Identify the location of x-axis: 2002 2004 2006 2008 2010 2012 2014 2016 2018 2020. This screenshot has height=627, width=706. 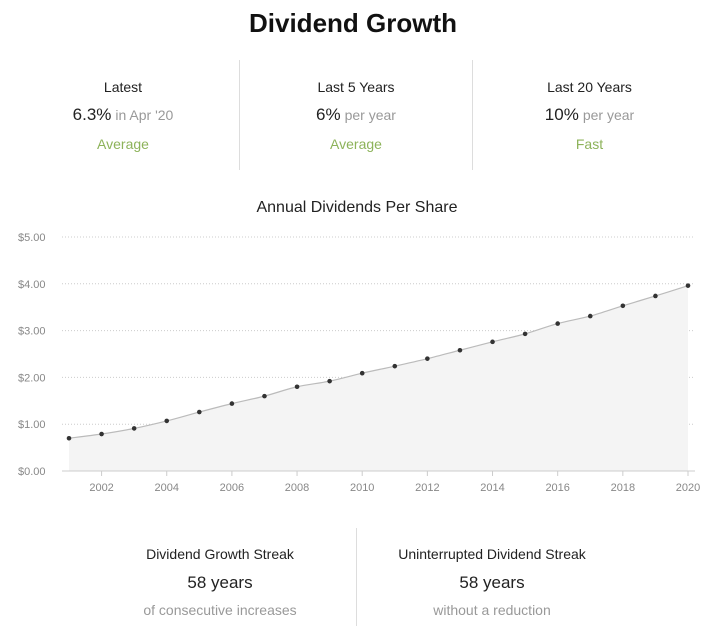
(394, 482).